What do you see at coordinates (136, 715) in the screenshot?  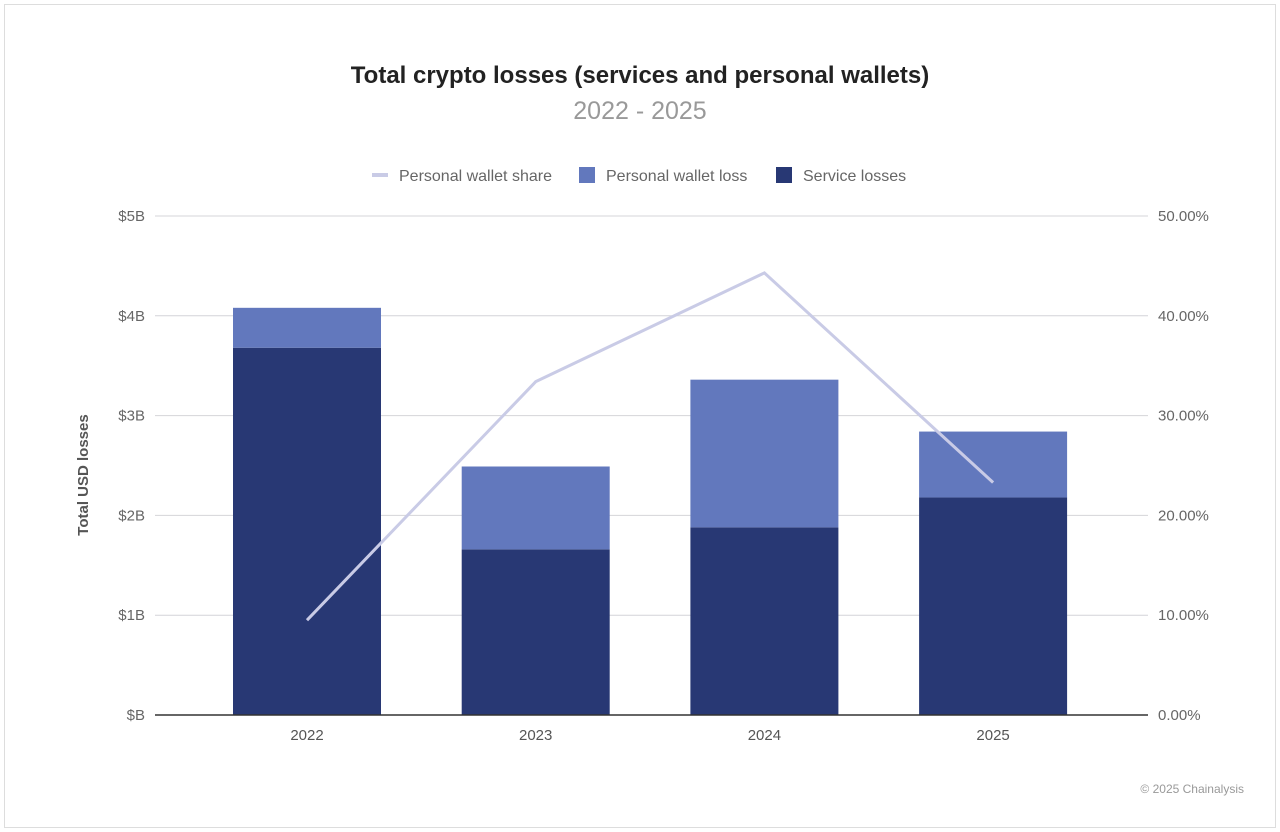 I see `y-tick-label: $B` at bounding box center [136, 715].